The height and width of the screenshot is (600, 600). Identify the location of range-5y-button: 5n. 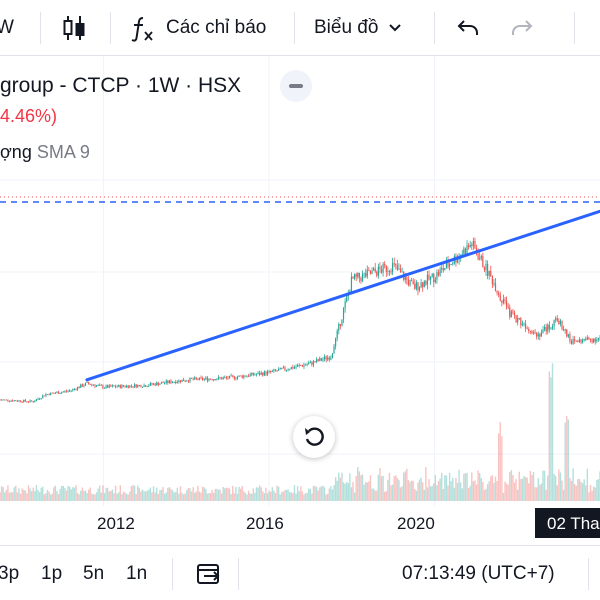
(93, 573).